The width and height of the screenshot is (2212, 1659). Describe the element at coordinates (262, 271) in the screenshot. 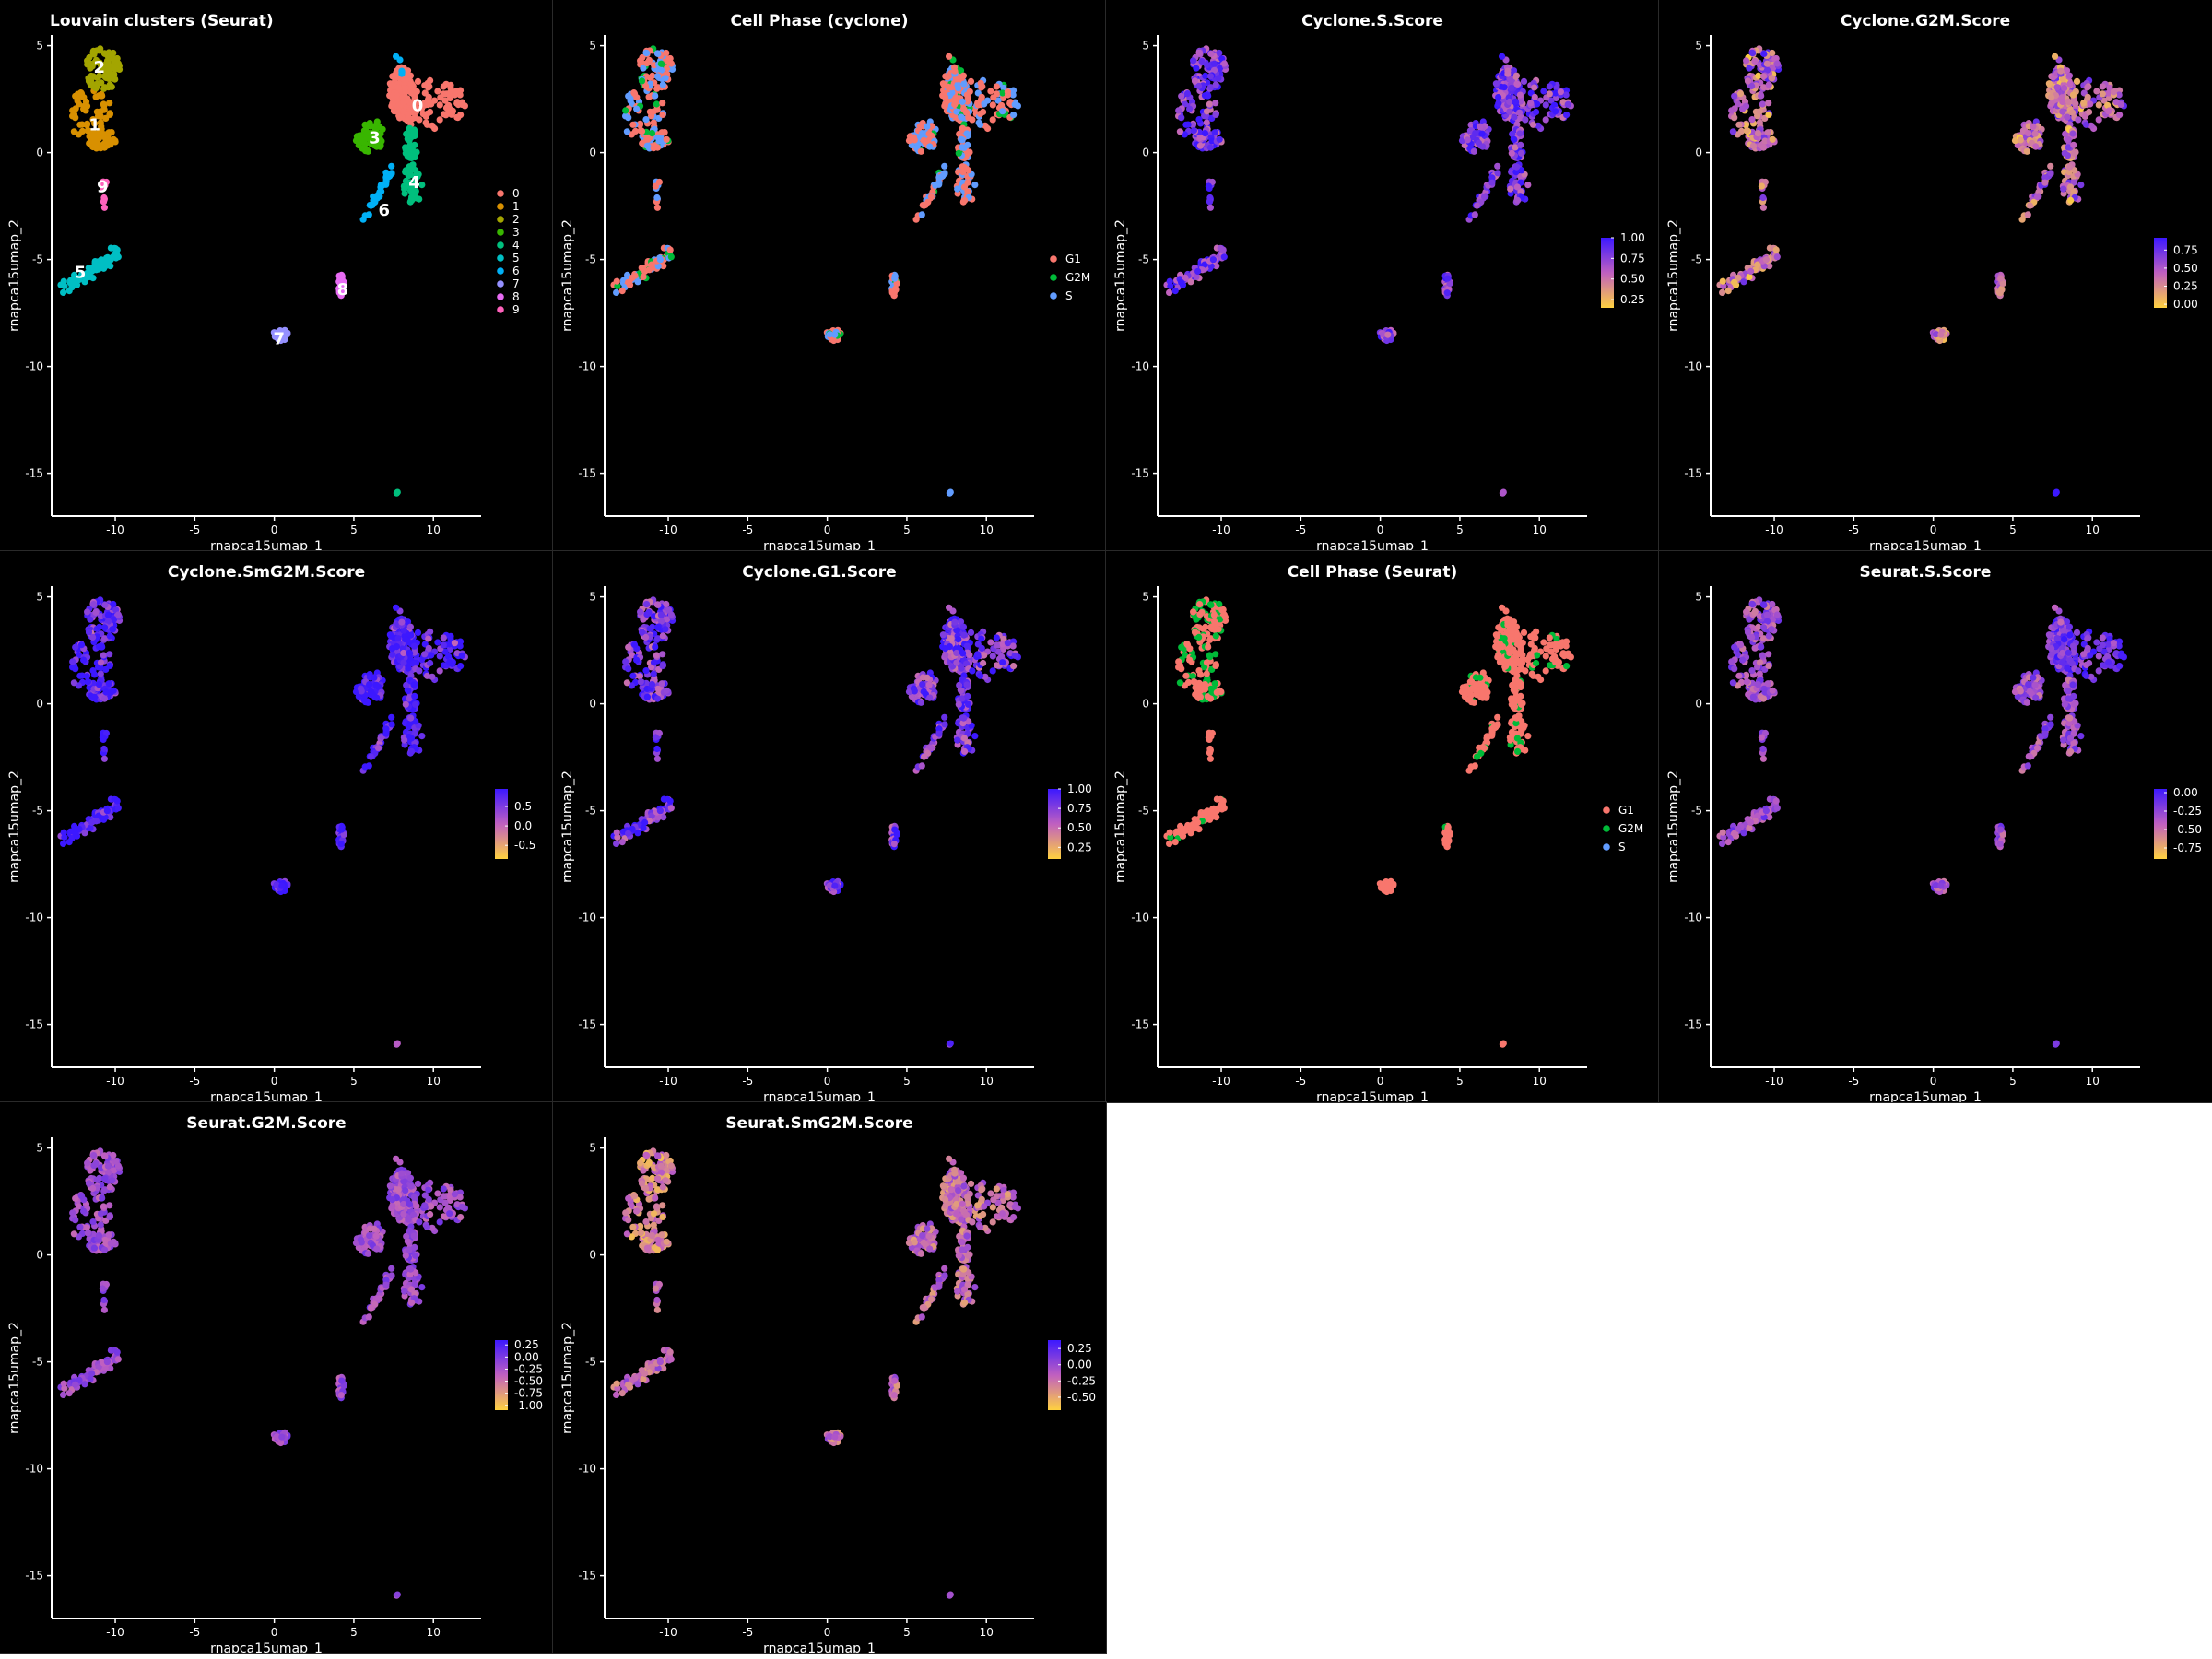

I see `points-layer` at that location.